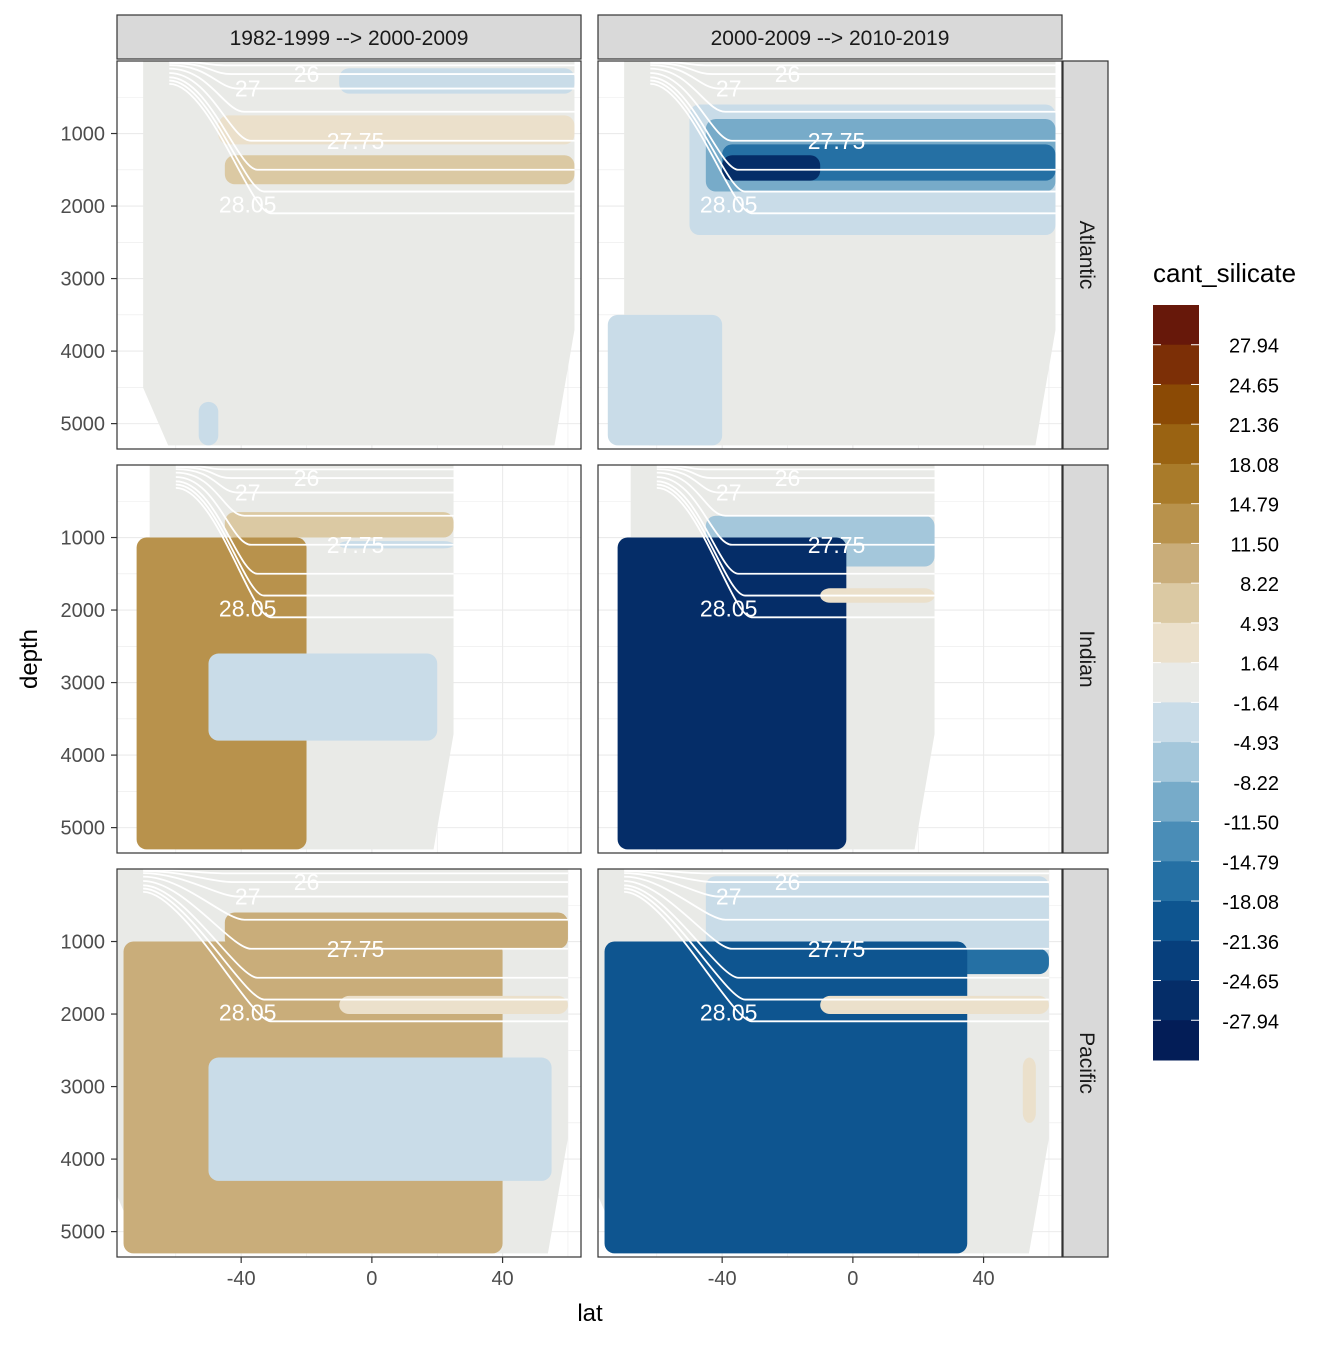  Describe the element at coordinates (1259, 585) in the screenshot. I see `legend-label: 8.22` at that location.